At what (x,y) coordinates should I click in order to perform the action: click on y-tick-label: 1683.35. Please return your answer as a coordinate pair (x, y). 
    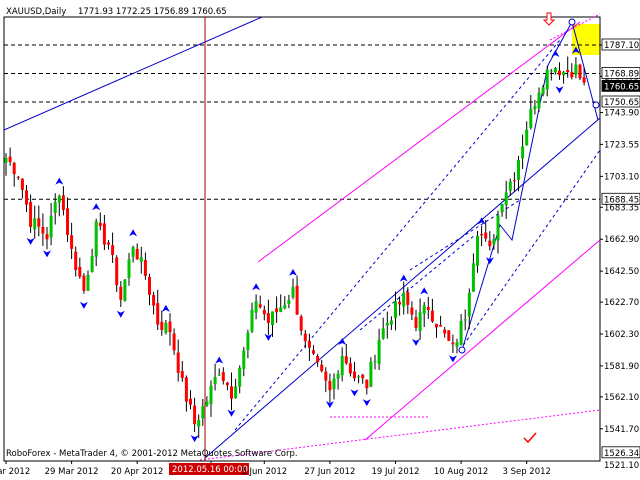
    Looking at the image, I should click on (621, 208).